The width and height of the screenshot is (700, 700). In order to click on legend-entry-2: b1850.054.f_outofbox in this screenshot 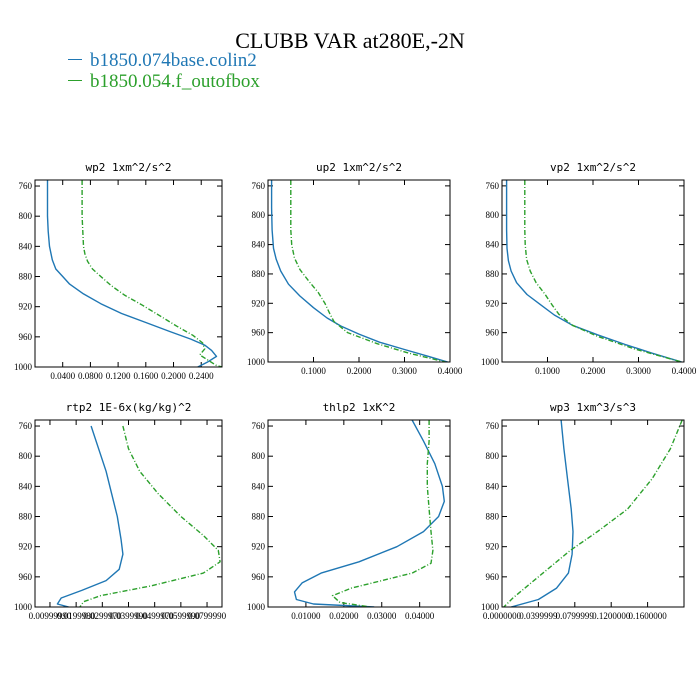, I will do `click(164, 82)`.